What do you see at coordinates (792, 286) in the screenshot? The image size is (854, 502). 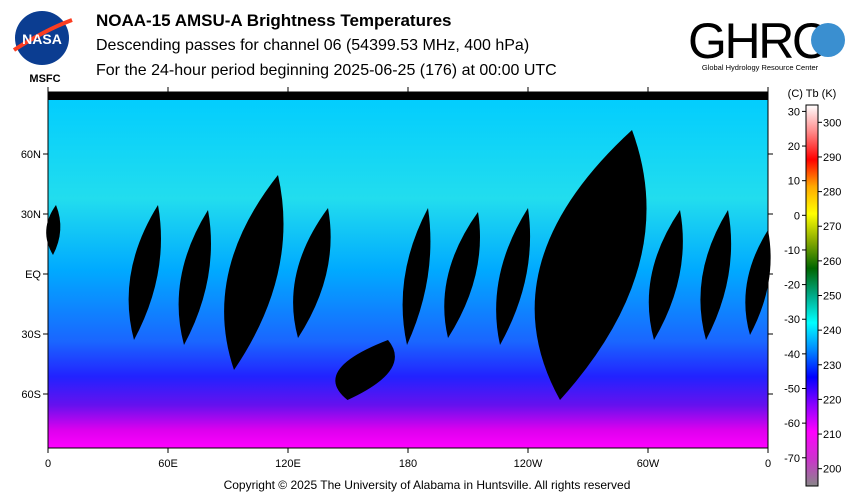 I see `celsius-tick-label: -20` at bounding box center [792, 286].